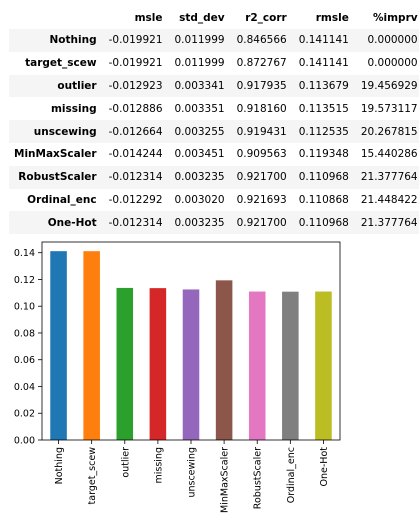  What do you see at coordinates (225, 480) in the screenshot?
I see `x-tick-label: MinMaxScaler` at bounding box center [225, 480].